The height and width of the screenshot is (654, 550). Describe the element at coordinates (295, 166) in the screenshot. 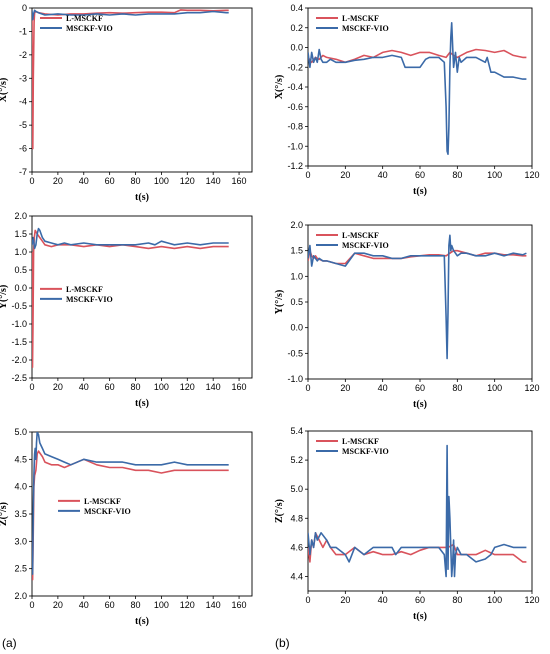

I see `y-tick-label: -1.2` at that location.